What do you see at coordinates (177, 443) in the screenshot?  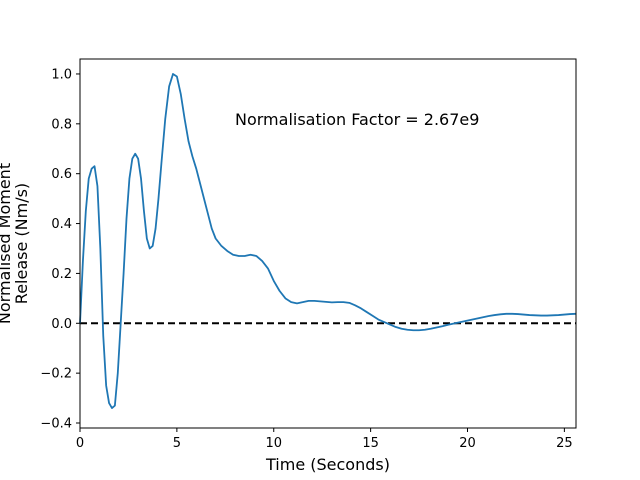 I see `x-tick-label: 5` at bounding box center [177, 443].